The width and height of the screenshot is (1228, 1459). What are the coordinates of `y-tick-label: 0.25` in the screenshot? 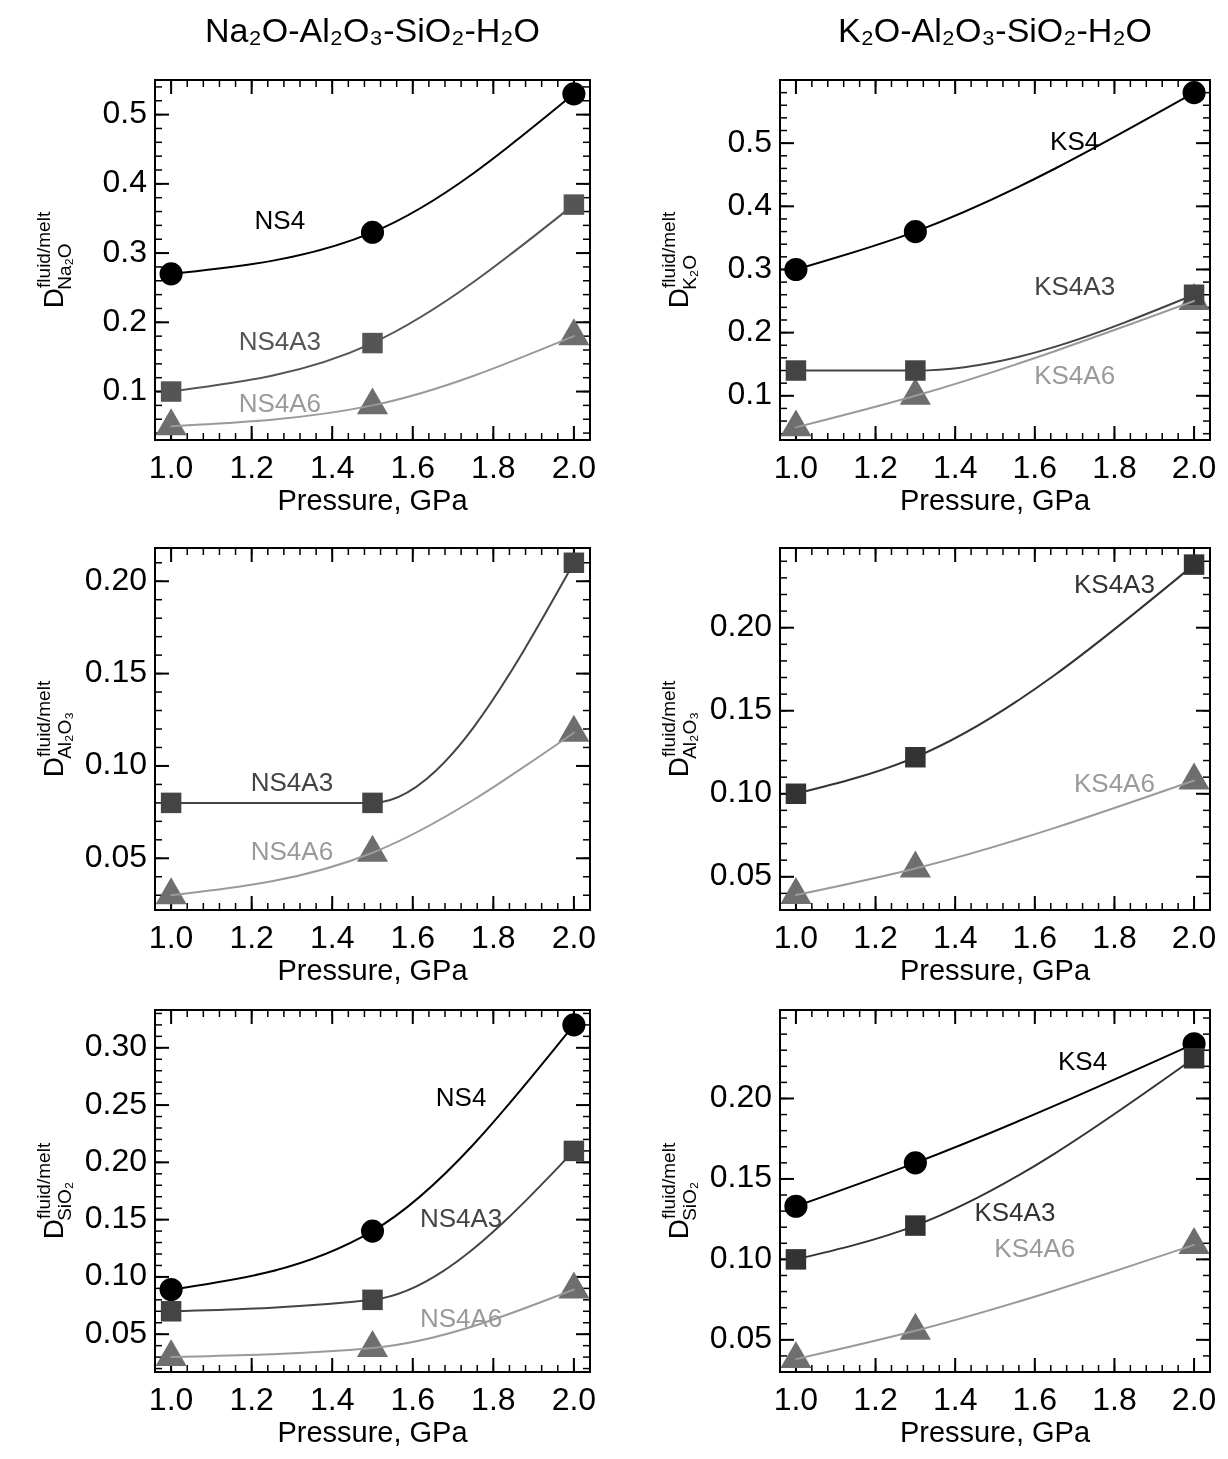 It's located at (115, 1102).